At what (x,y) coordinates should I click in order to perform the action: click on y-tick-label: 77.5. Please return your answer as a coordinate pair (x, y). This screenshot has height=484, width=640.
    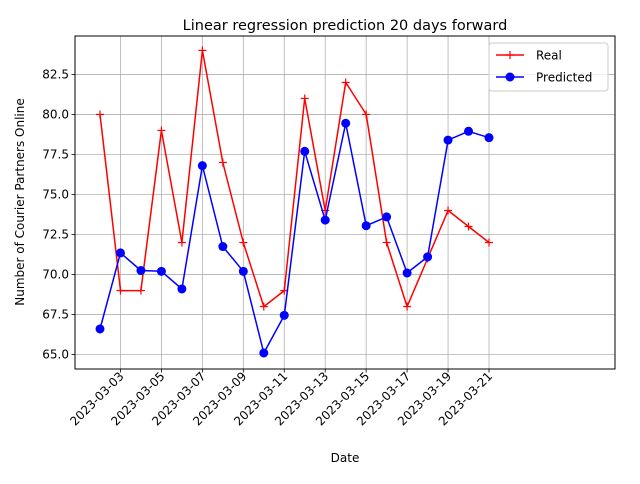
    Looking at the image, I should click on (55, 154).